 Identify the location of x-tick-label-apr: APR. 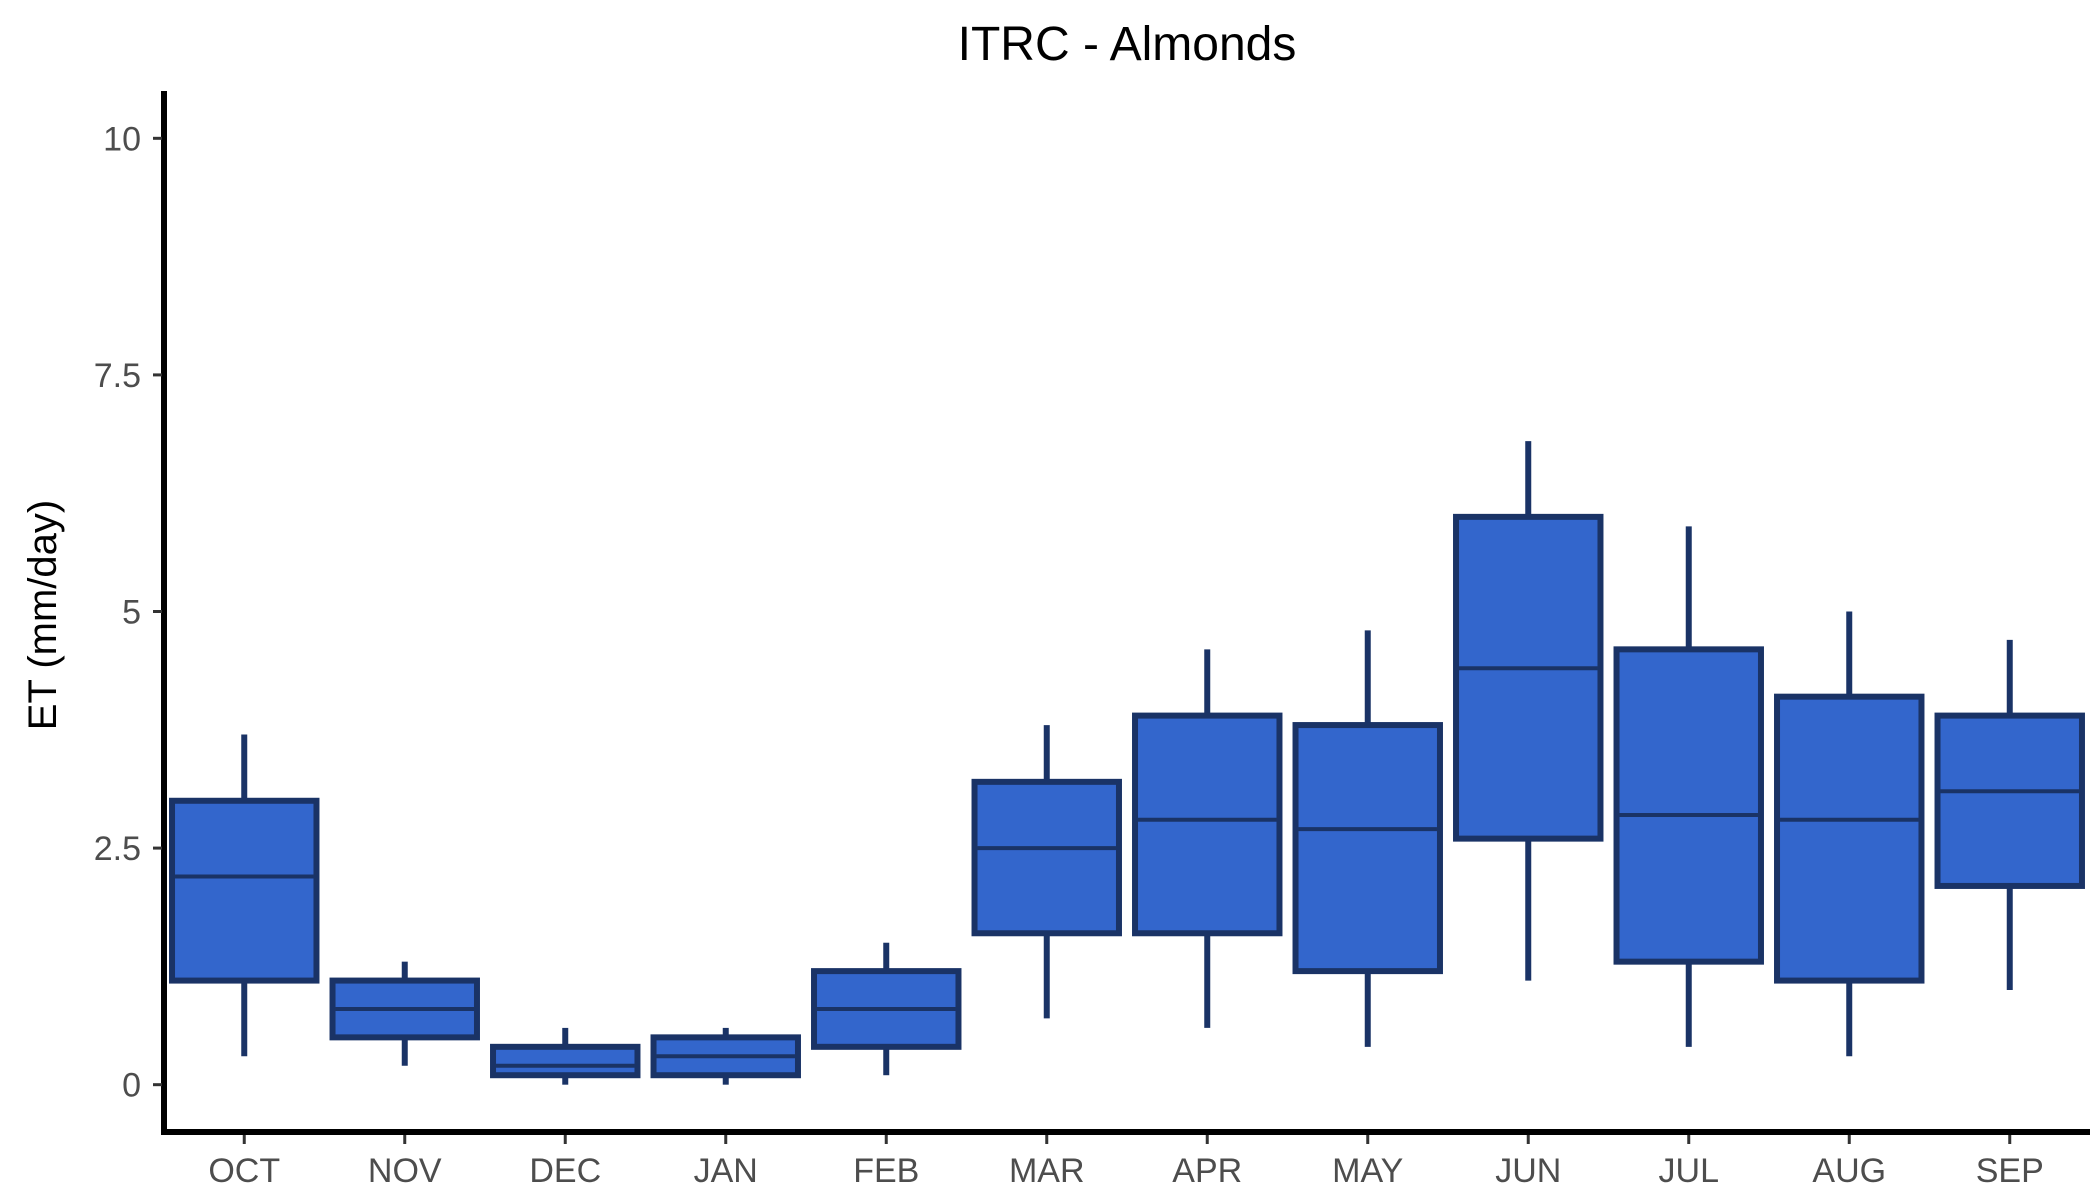
(1207, 1171).